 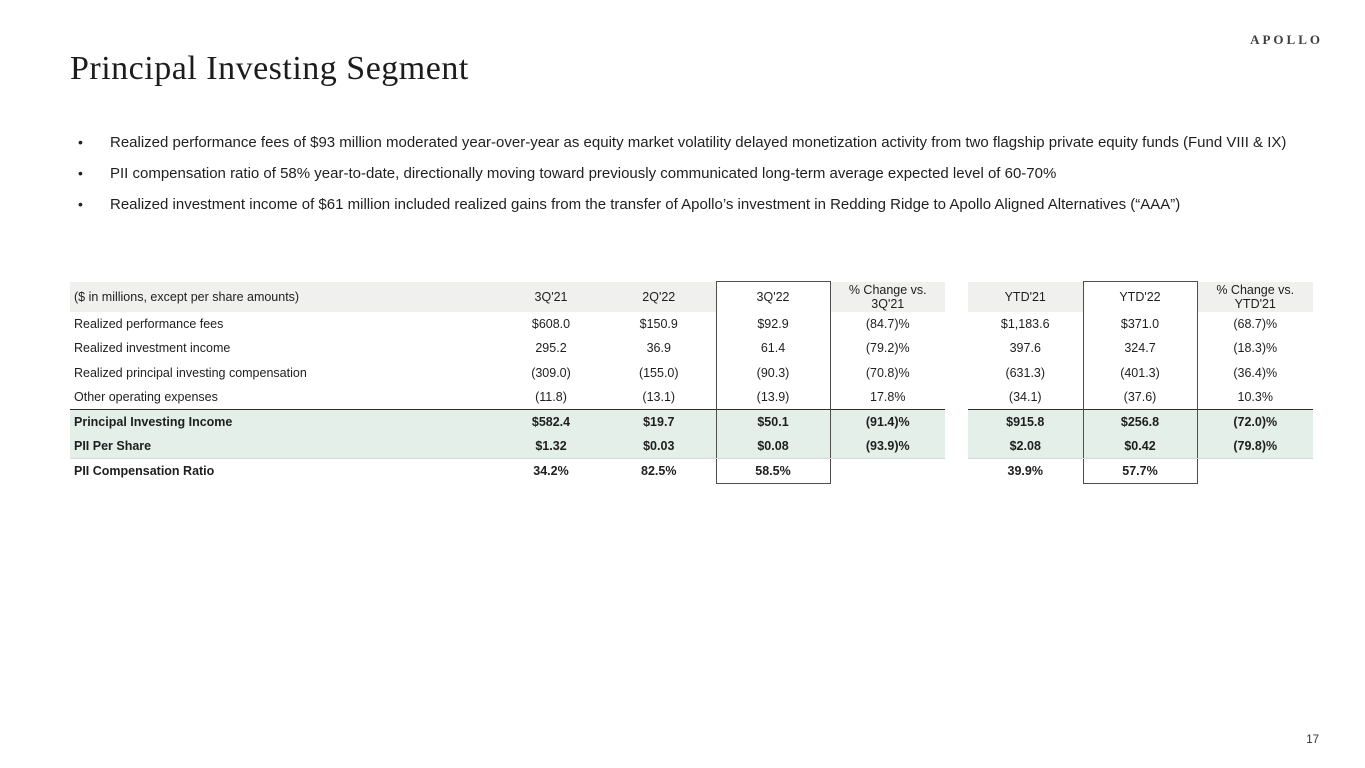 What do you see at coordinates (773, 296) in the screenshot?
I see `column-header: 3Q'22` at bounding box center [773, 296].